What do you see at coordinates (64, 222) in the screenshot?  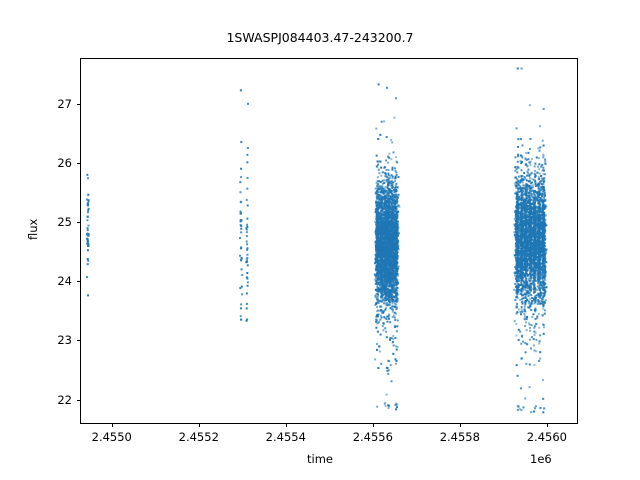 I see `y-tick-label: 25` at bounding box center [64, 222].